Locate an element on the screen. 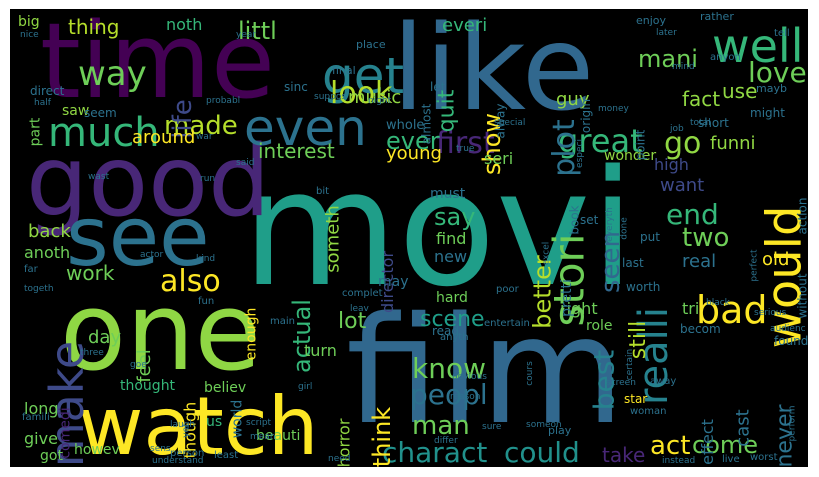 The image size is (819, 477). word-cloud-word: beauti is located at coordinates (278, 436).